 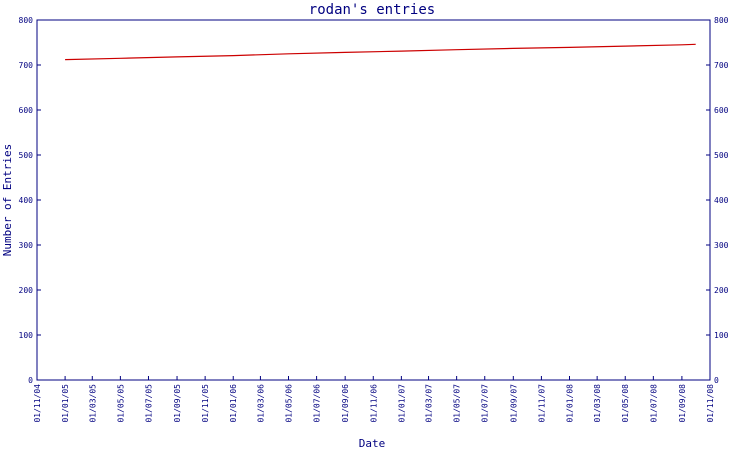 What do you see at coordinates (597, 403) in the screenshot?
I see `x-tick-label: 01/03/08` at bounding box center [597, 403].